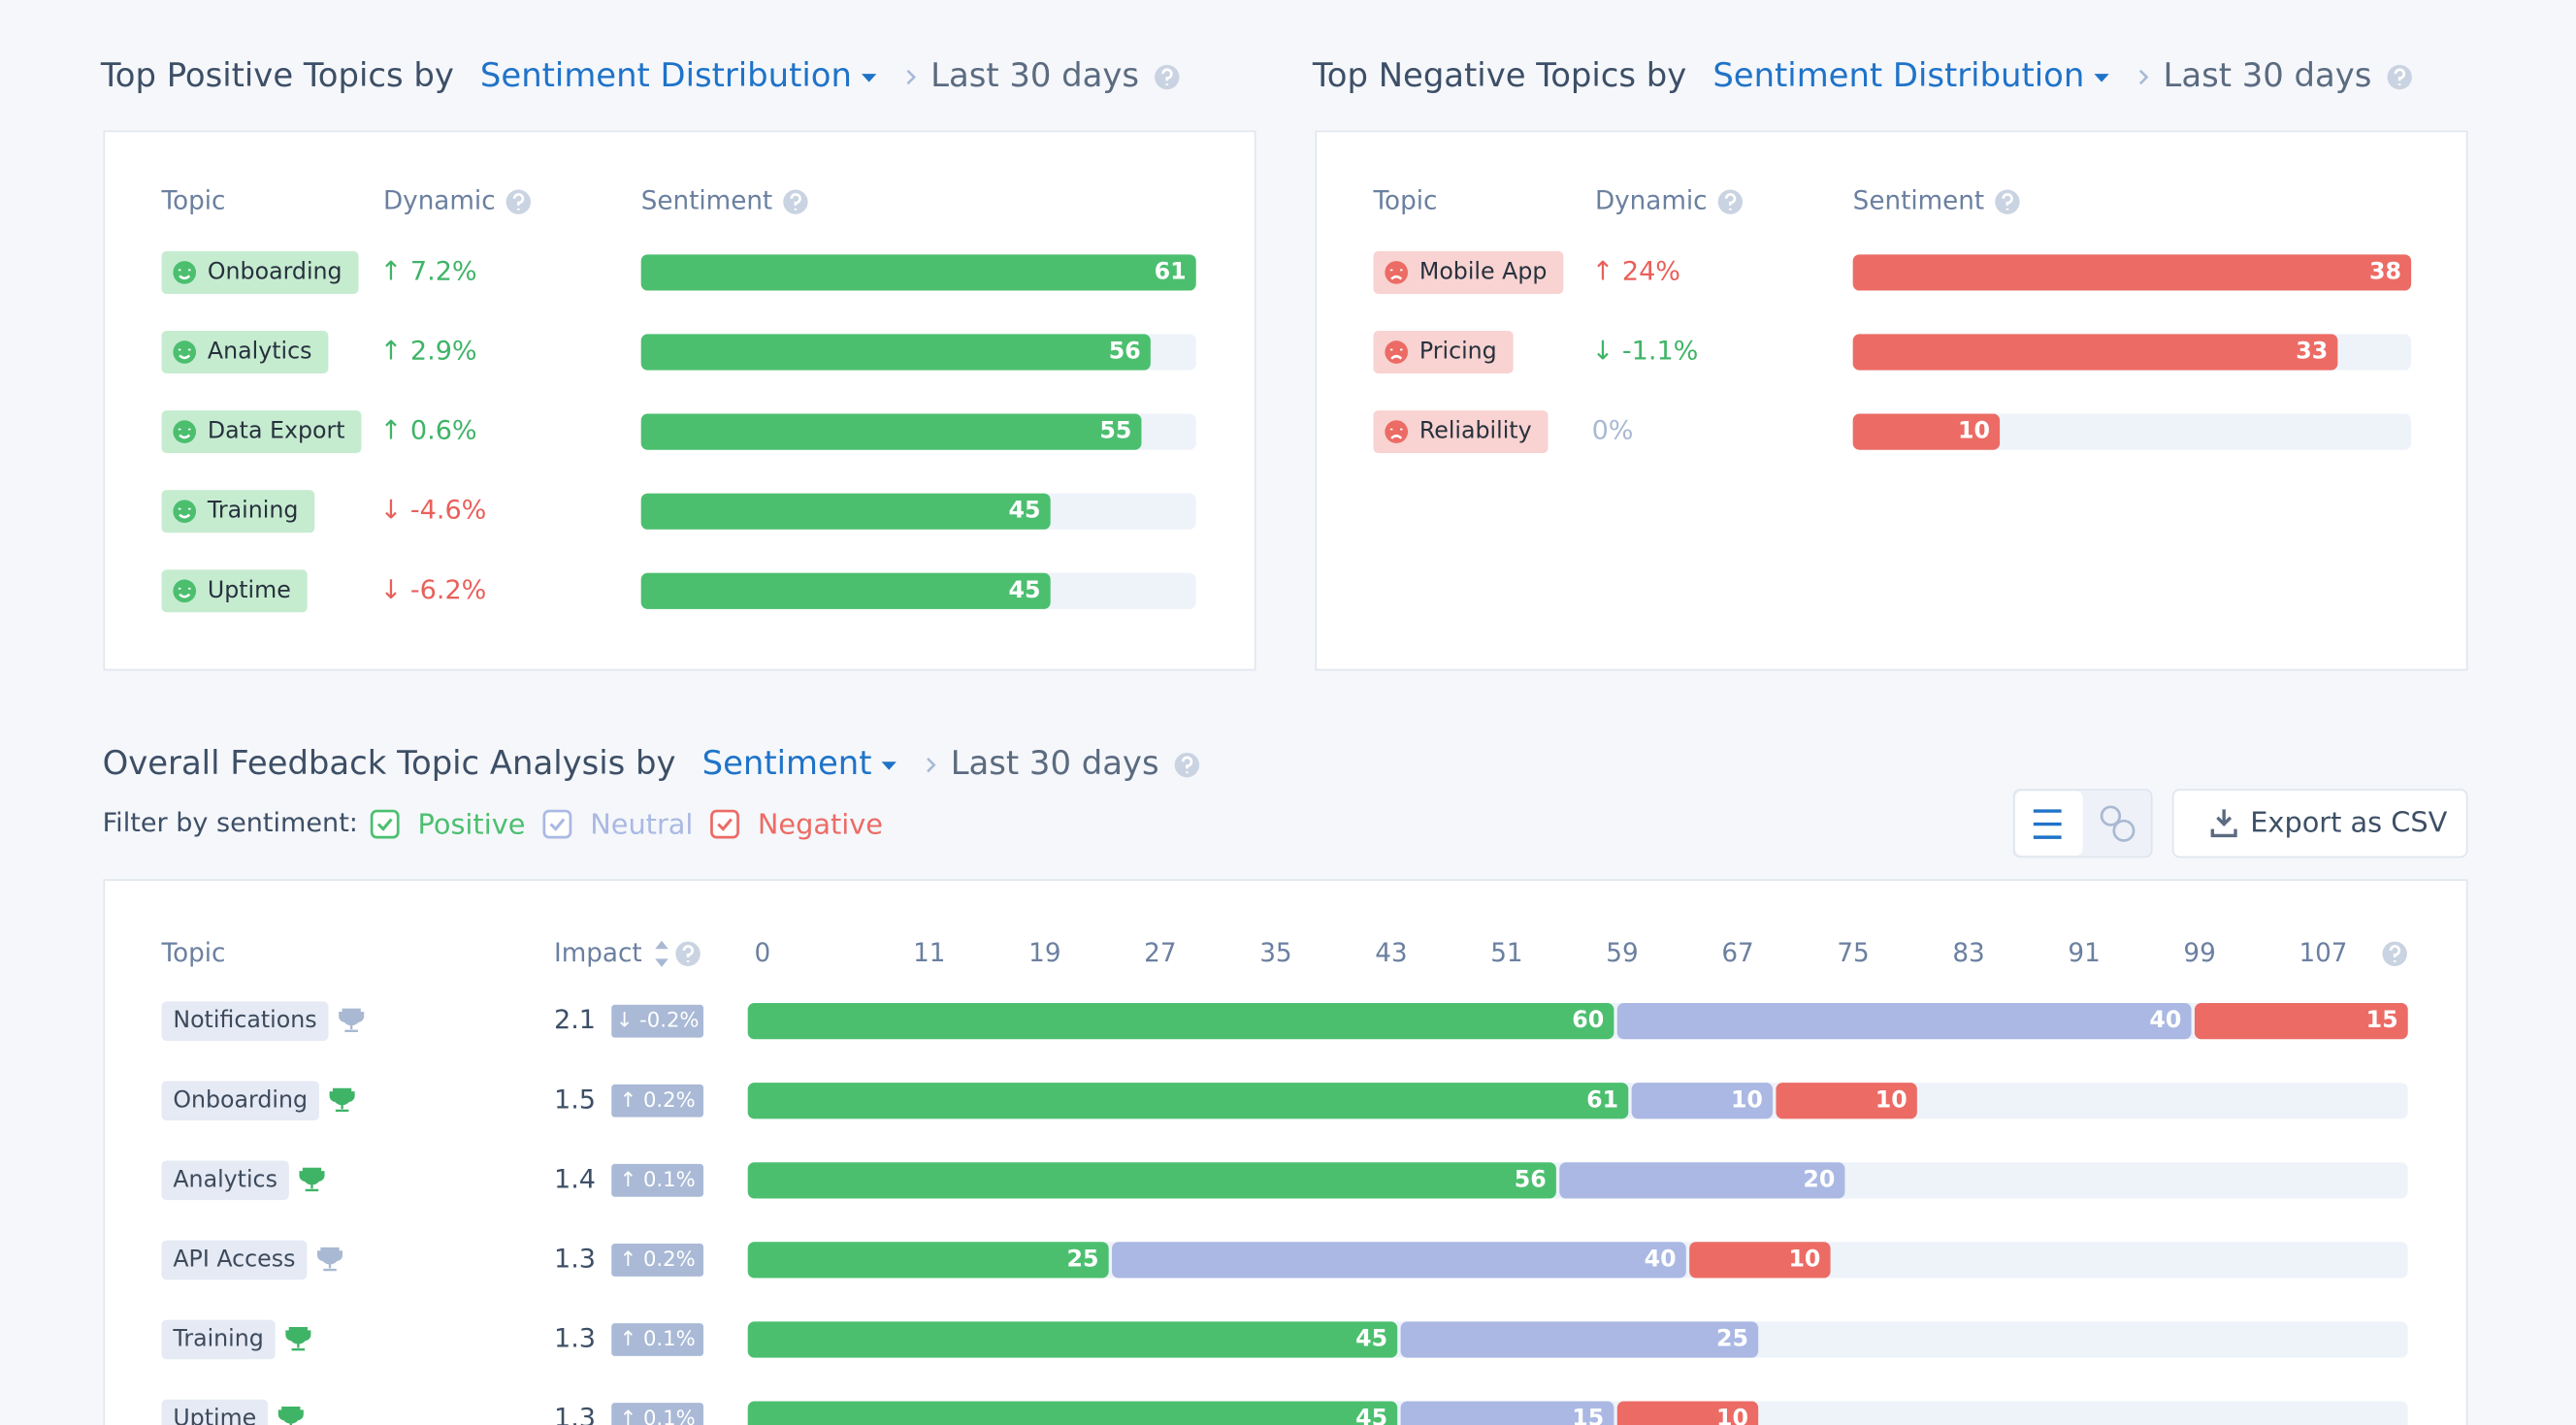 Image resolution: width=2576 pixels, height=1425 pixels. What do you see at coordinates (929, 953) in the screenshot?
I see `x-tick-label: 11` at bounding box center [929, 953].